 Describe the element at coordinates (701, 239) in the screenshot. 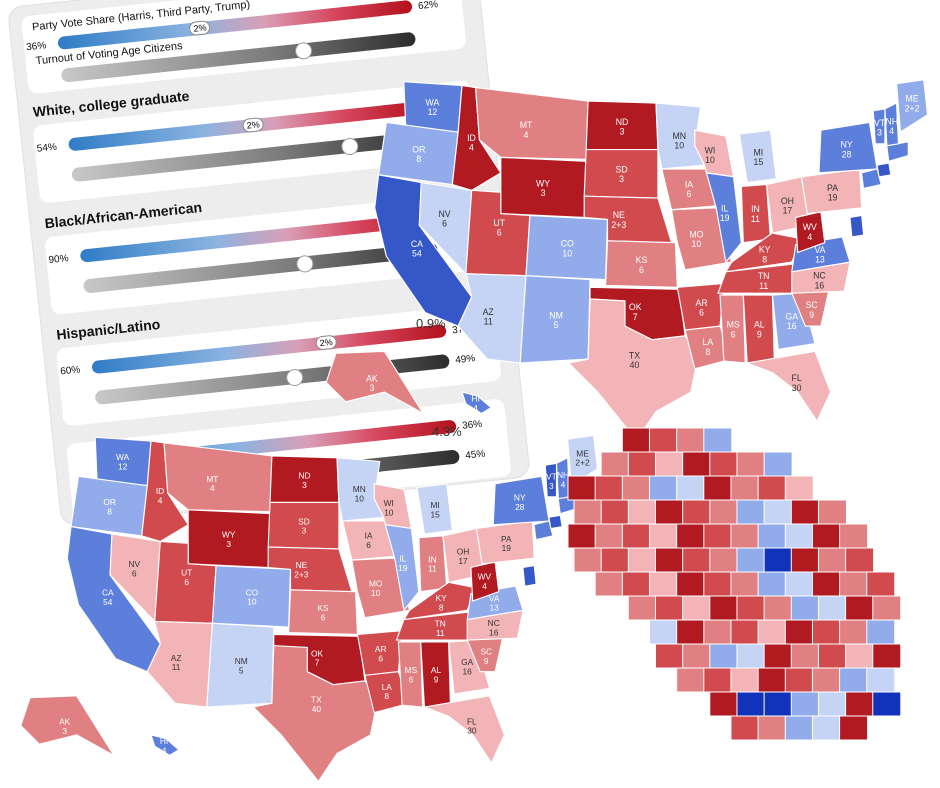

I see `top-state-mo` at that location.